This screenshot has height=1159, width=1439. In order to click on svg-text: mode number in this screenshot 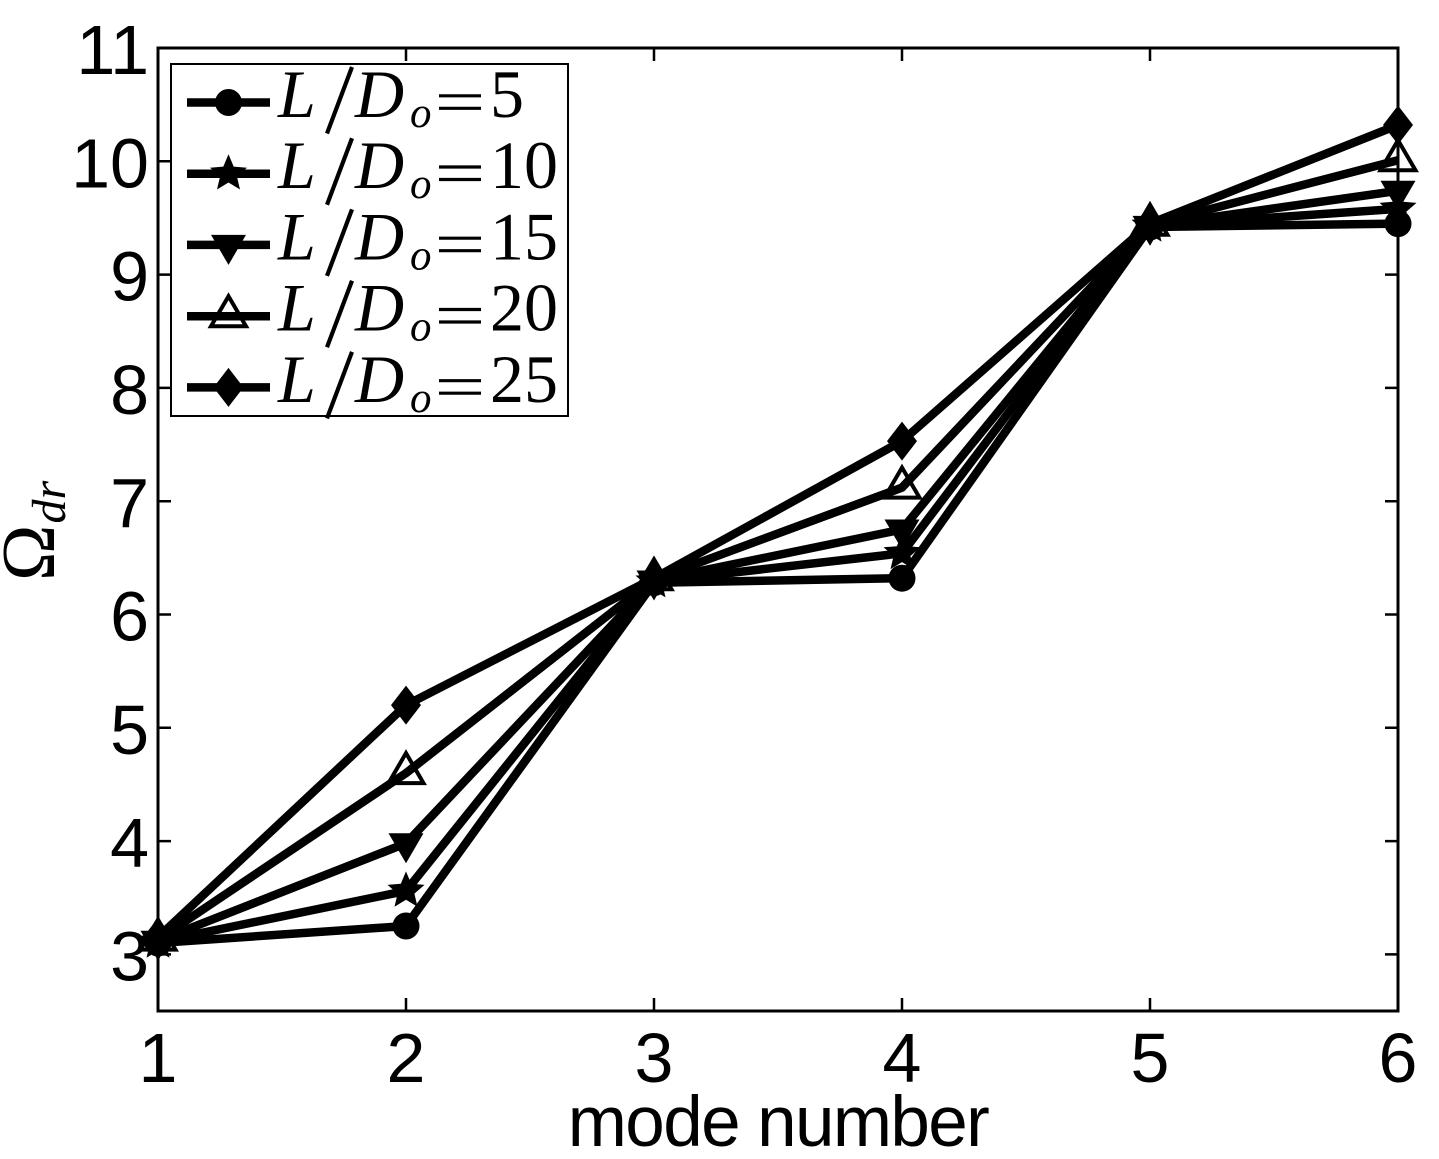, I will do `click(778, 1121)`.